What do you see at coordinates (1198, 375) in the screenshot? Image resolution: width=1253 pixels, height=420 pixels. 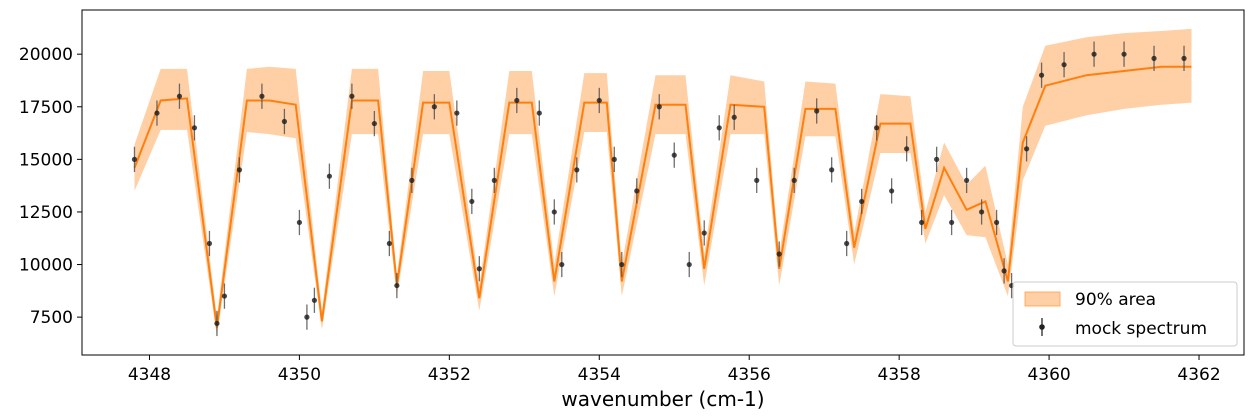 I see `x-tick-label: 4362` at bounding box center [1198, 375].